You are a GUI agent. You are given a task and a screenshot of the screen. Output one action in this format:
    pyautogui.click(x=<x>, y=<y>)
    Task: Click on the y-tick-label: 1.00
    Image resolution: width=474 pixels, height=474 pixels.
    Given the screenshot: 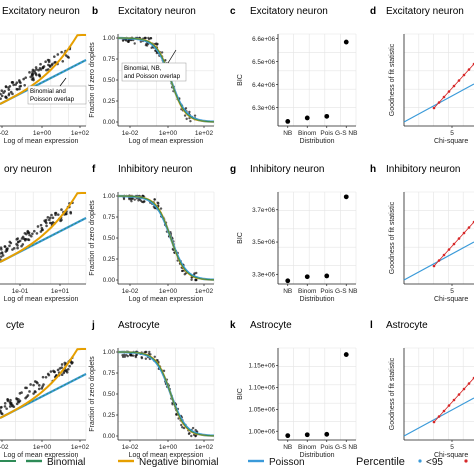 What is the action you would take?
    pyautogui.click(x=109, y=38)
    